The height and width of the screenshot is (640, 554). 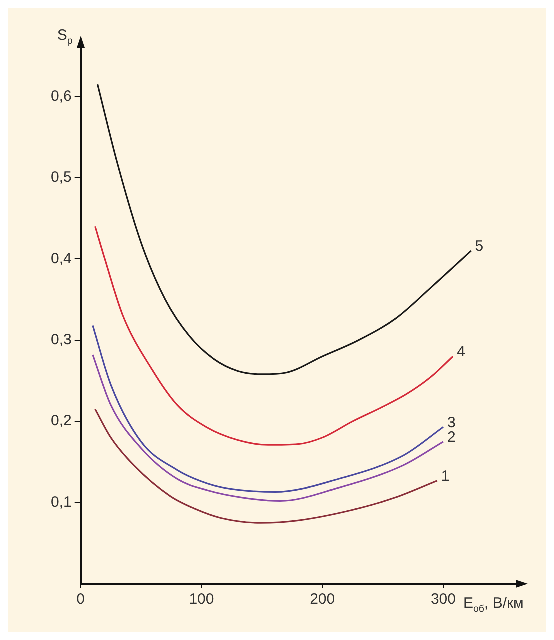 I want to click on x-tick-label: 100, so click(x=201, y=599).